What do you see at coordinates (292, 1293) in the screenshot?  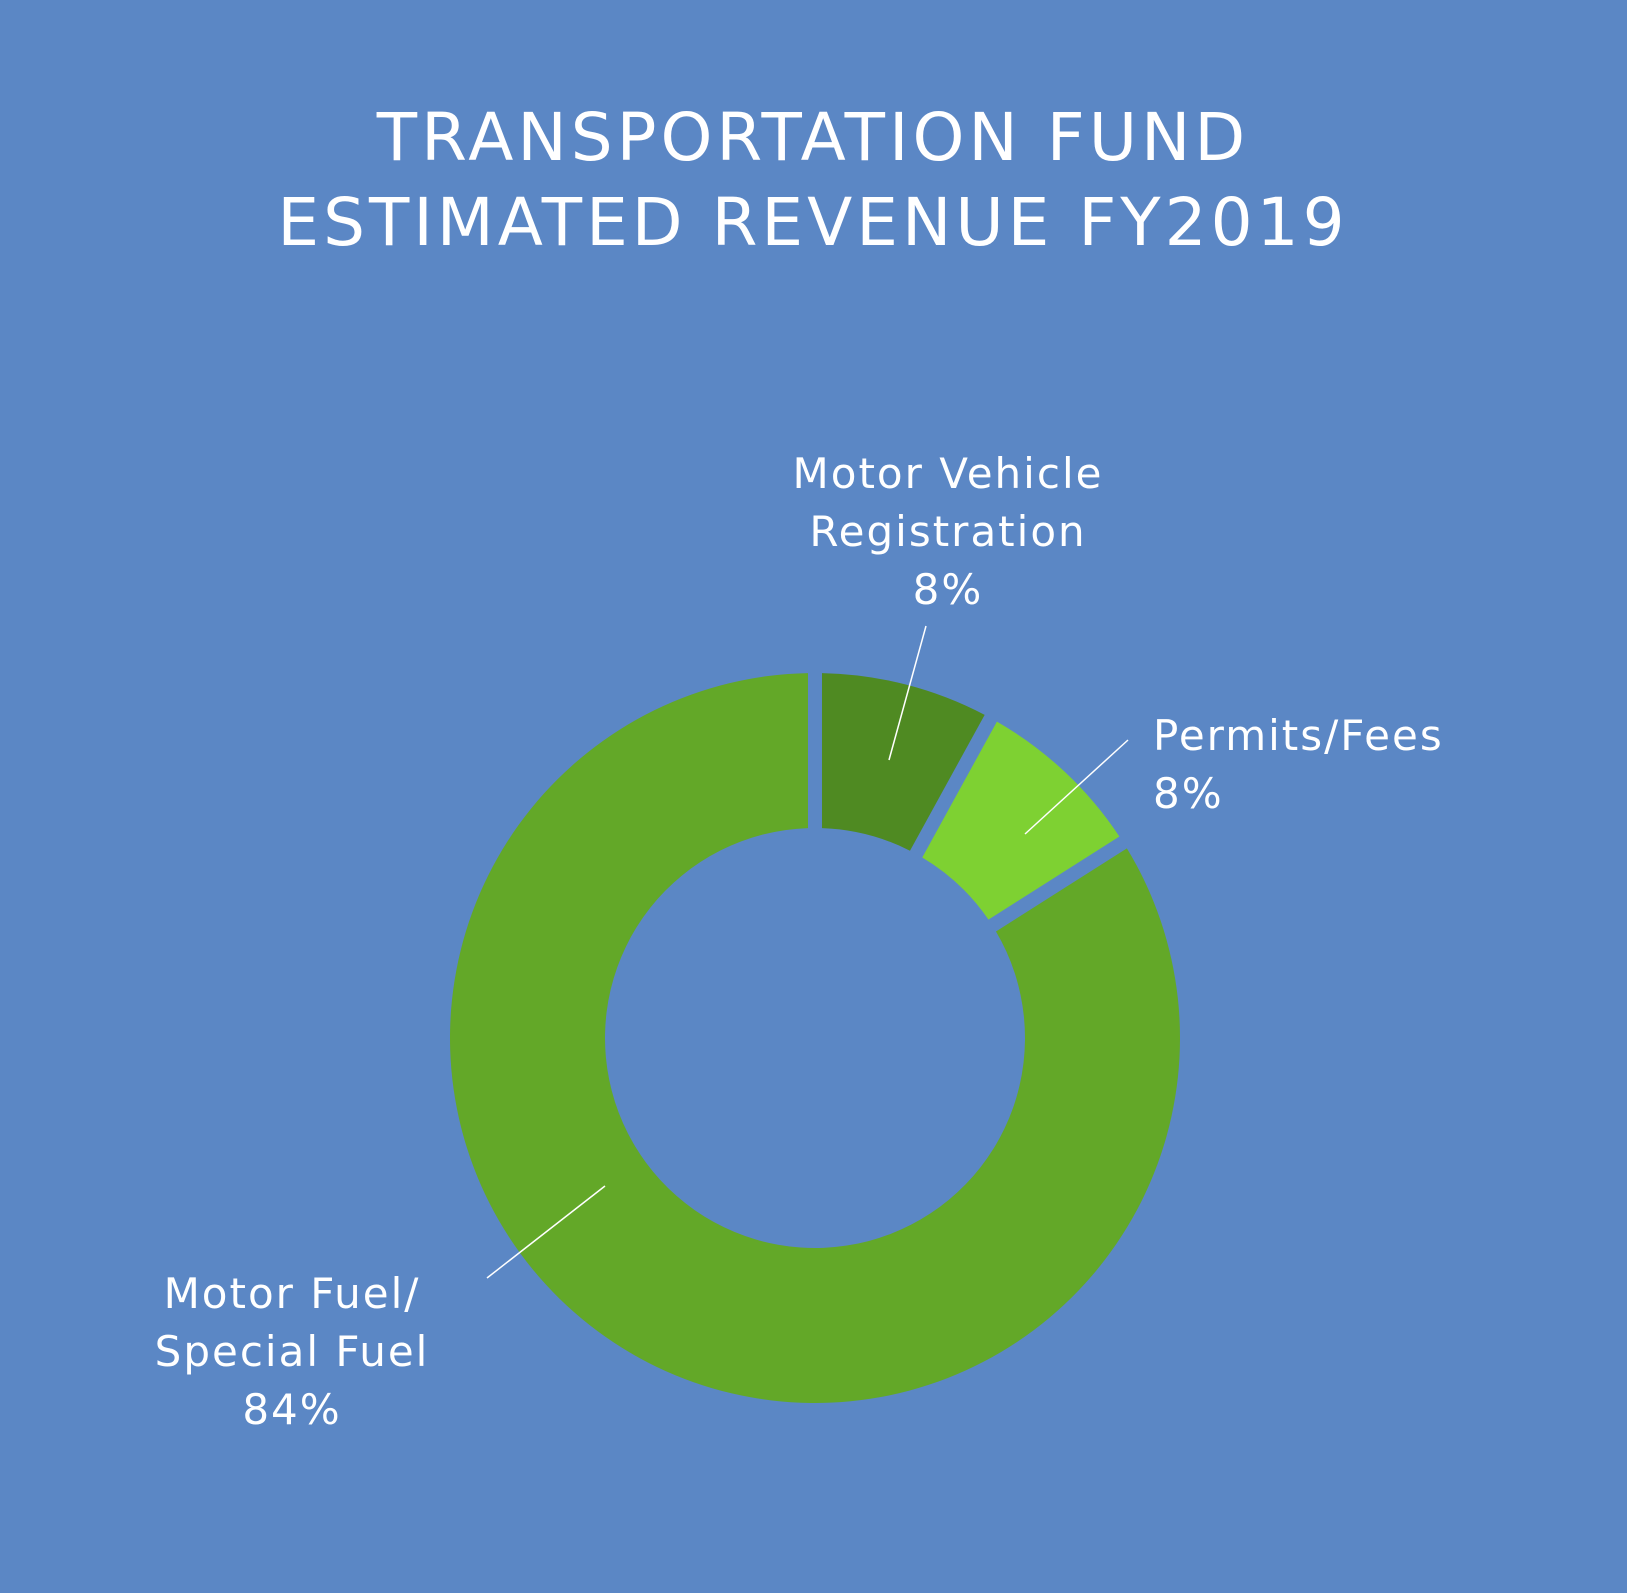 I see `data-label-motor-fuel-special-fuel-line-1: Motor Fuel/` at bounding box center [292, 1293].